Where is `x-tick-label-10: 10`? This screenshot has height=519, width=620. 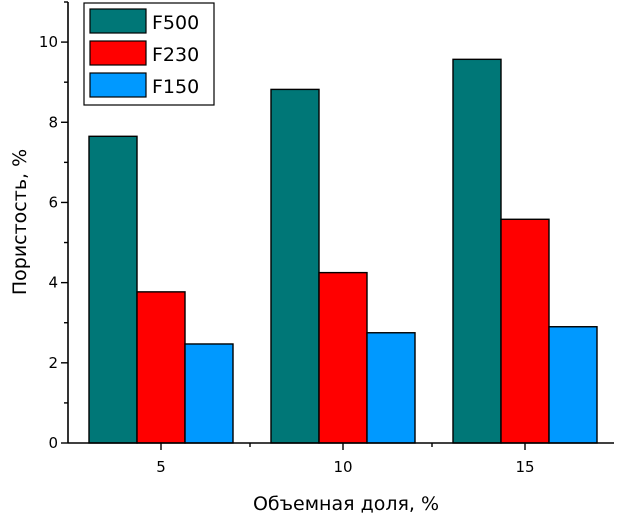 x-tick-label-10: 10 is located at coordinates (342, 467).